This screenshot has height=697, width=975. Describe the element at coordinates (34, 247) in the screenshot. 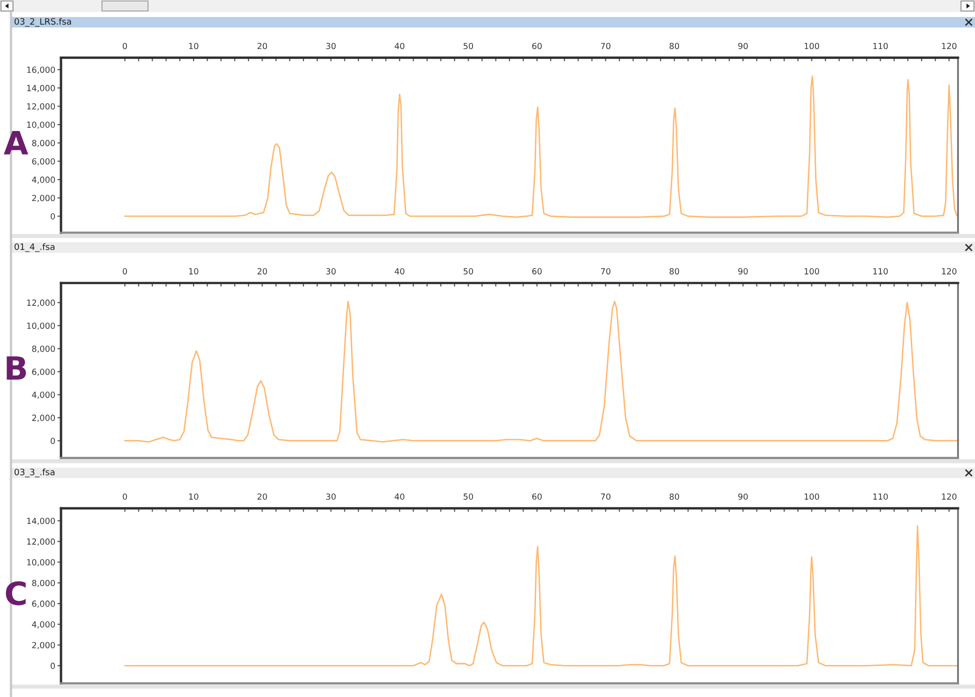

I see `chart-title: 01_4_.fsa` at that location.